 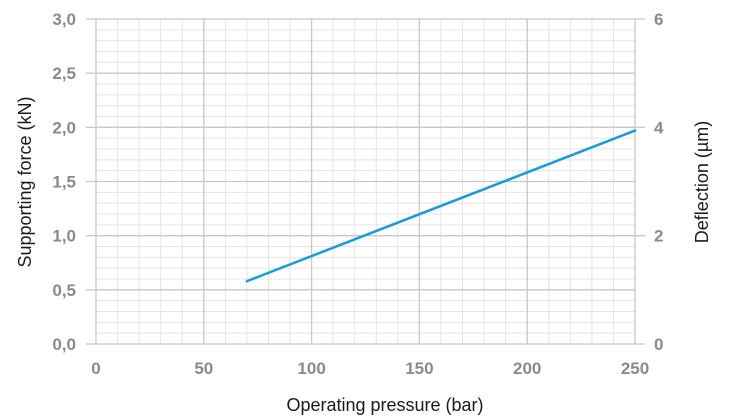 I want to click on y-tick-label: 1,5, so click(x=64, y=182).